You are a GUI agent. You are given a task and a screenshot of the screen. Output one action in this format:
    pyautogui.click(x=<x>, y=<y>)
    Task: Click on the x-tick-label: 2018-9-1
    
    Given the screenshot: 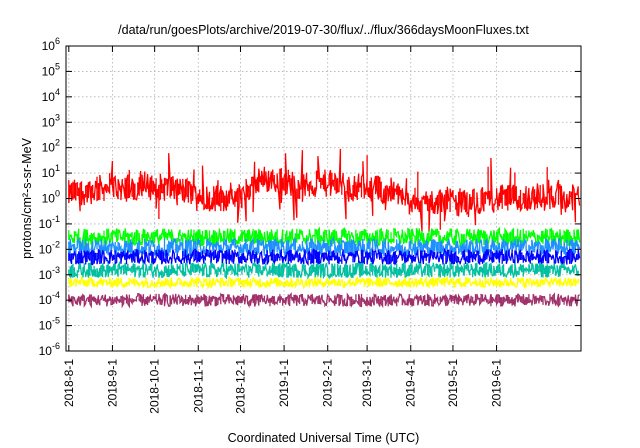 What is the action you would take?
    pyautogui.click(x=112, y=383)
    